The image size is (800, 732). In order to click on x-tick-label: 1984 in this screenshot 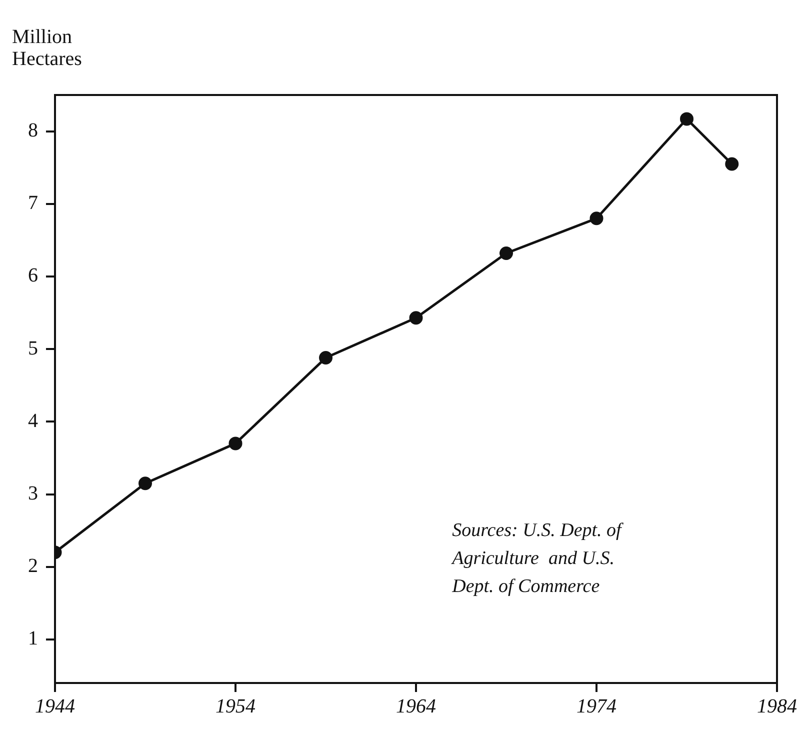, I will do `click(777, 706)`.